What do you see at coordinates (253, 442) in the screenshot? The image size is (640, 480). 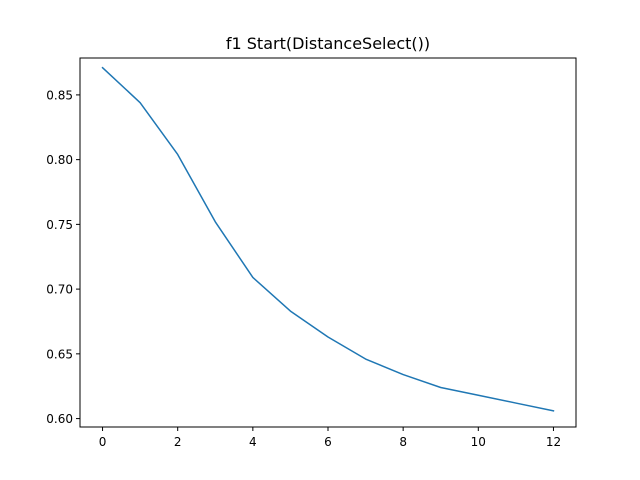 I see `x-tick-label: 4` at bounding box center [253, 442].